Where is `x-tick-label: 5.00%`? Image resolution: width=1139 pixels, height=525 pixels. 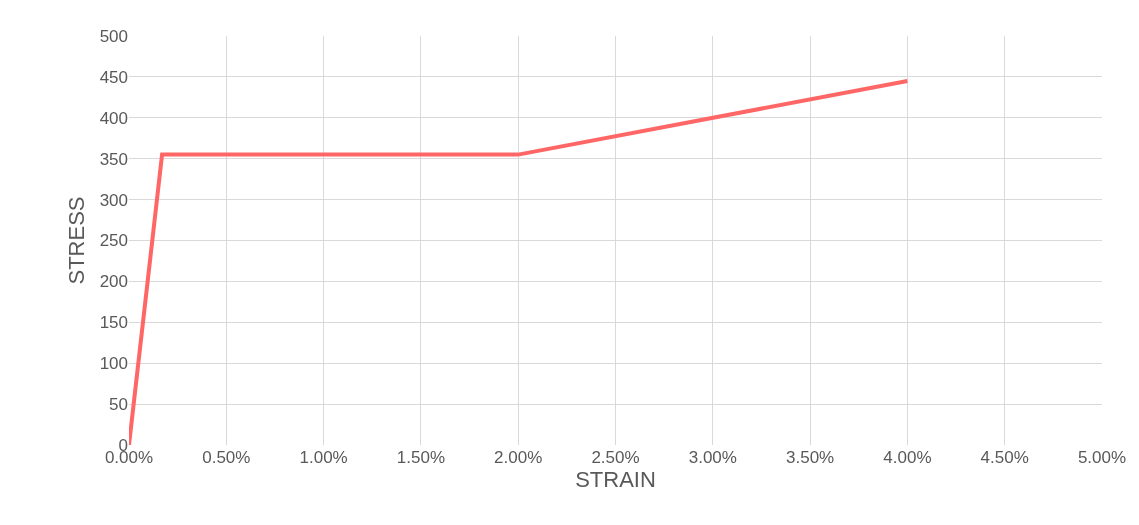 x-tick-label: 5.00% is located at coordinates (1102, 457).